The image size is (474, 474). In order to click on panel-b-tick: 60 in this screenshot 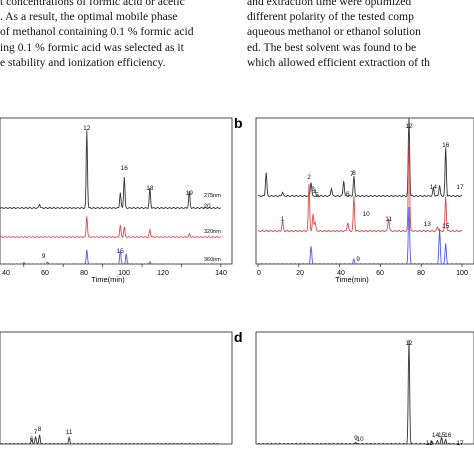, I will do `click(380, 273)`.